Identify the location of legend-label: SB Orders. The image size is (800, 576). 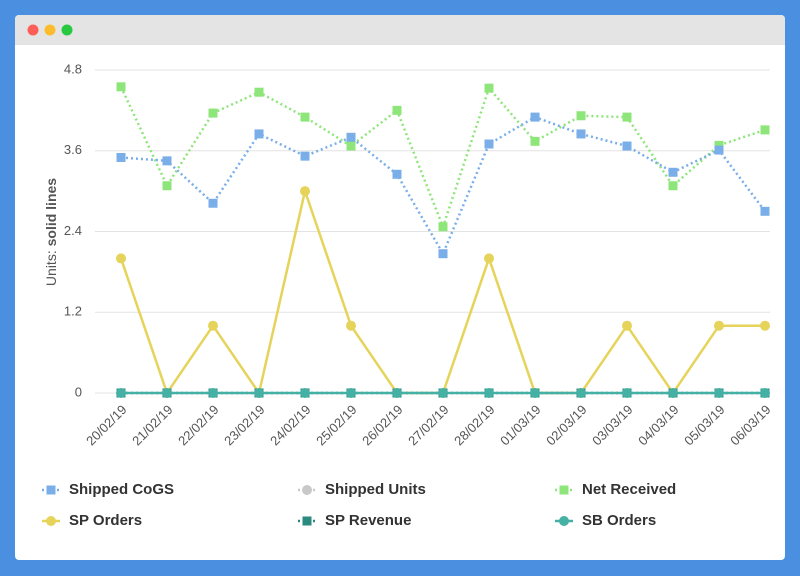
(619, 520).